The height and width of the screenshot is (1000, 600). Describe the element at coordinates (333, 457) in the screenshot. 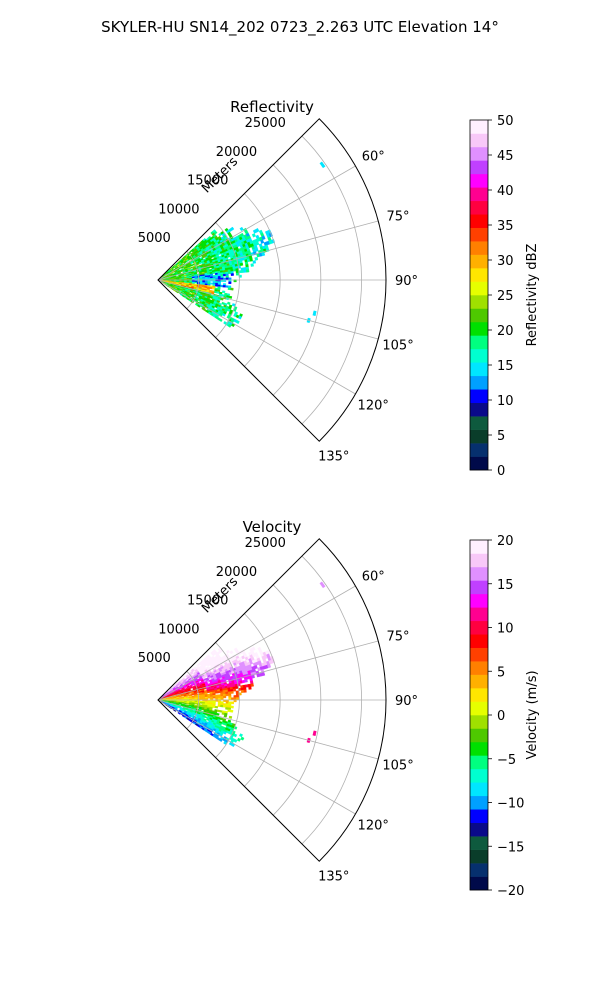

I see `azimuth-tick-label: 135°` at that location.